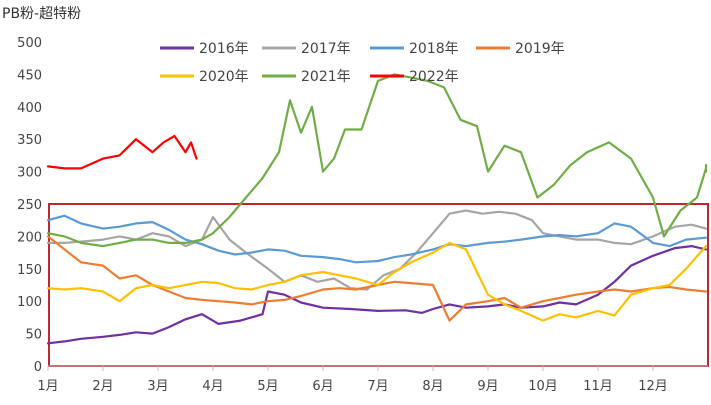  Describe the element at coordinates (29, 173) in the screenshot. I see `y-tick-label: 300` at that location.